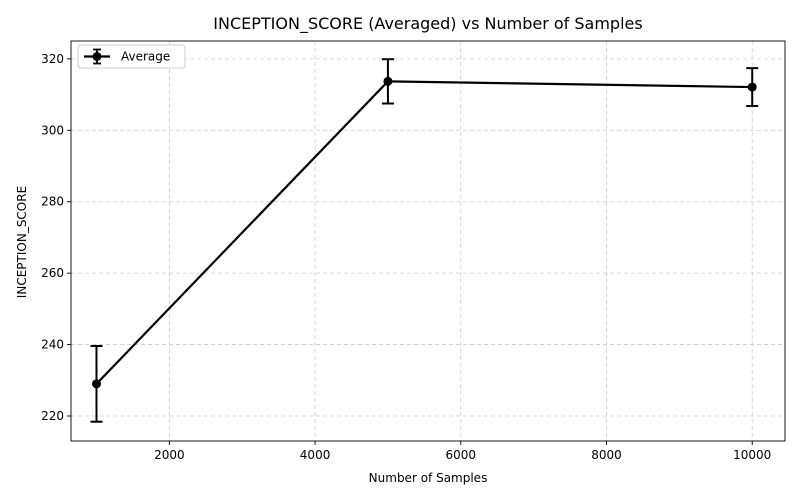 Image resolution: width=800 pixels, height=500 pixels. What do you see at coordinates (461, 455) in the screenshot?
I see `x-tick-label: 6000` at bounding box center [461, 455].